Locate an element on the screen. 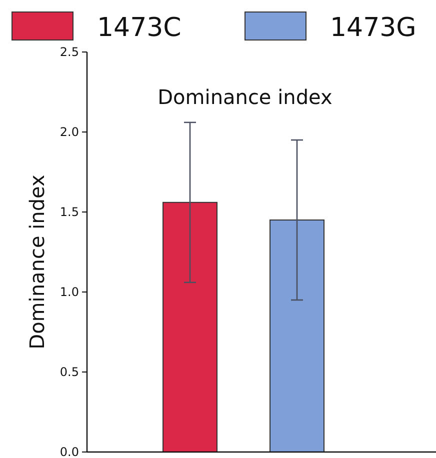 This screenshot has height=458, width=436. legend-label: 1473C is located at coordinates (139, 28).